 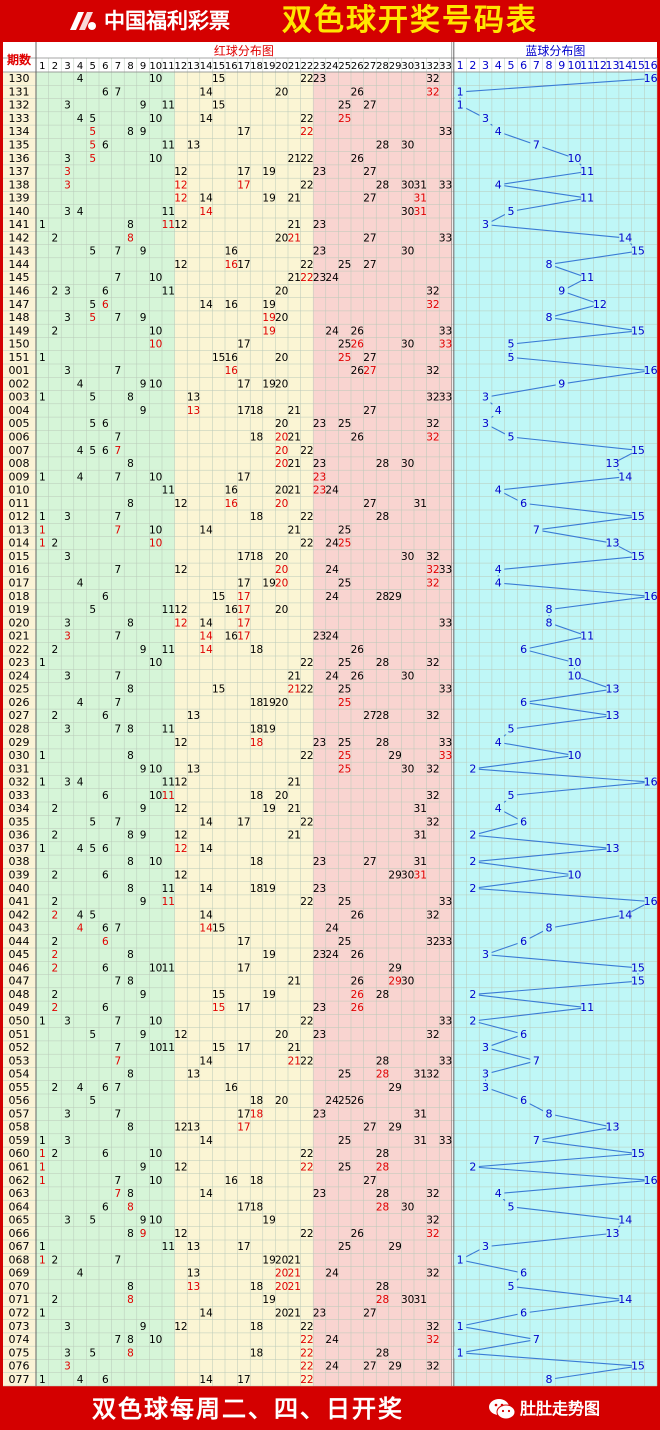 I want to click on blue-ball: 4, so click(x=498, y=490).